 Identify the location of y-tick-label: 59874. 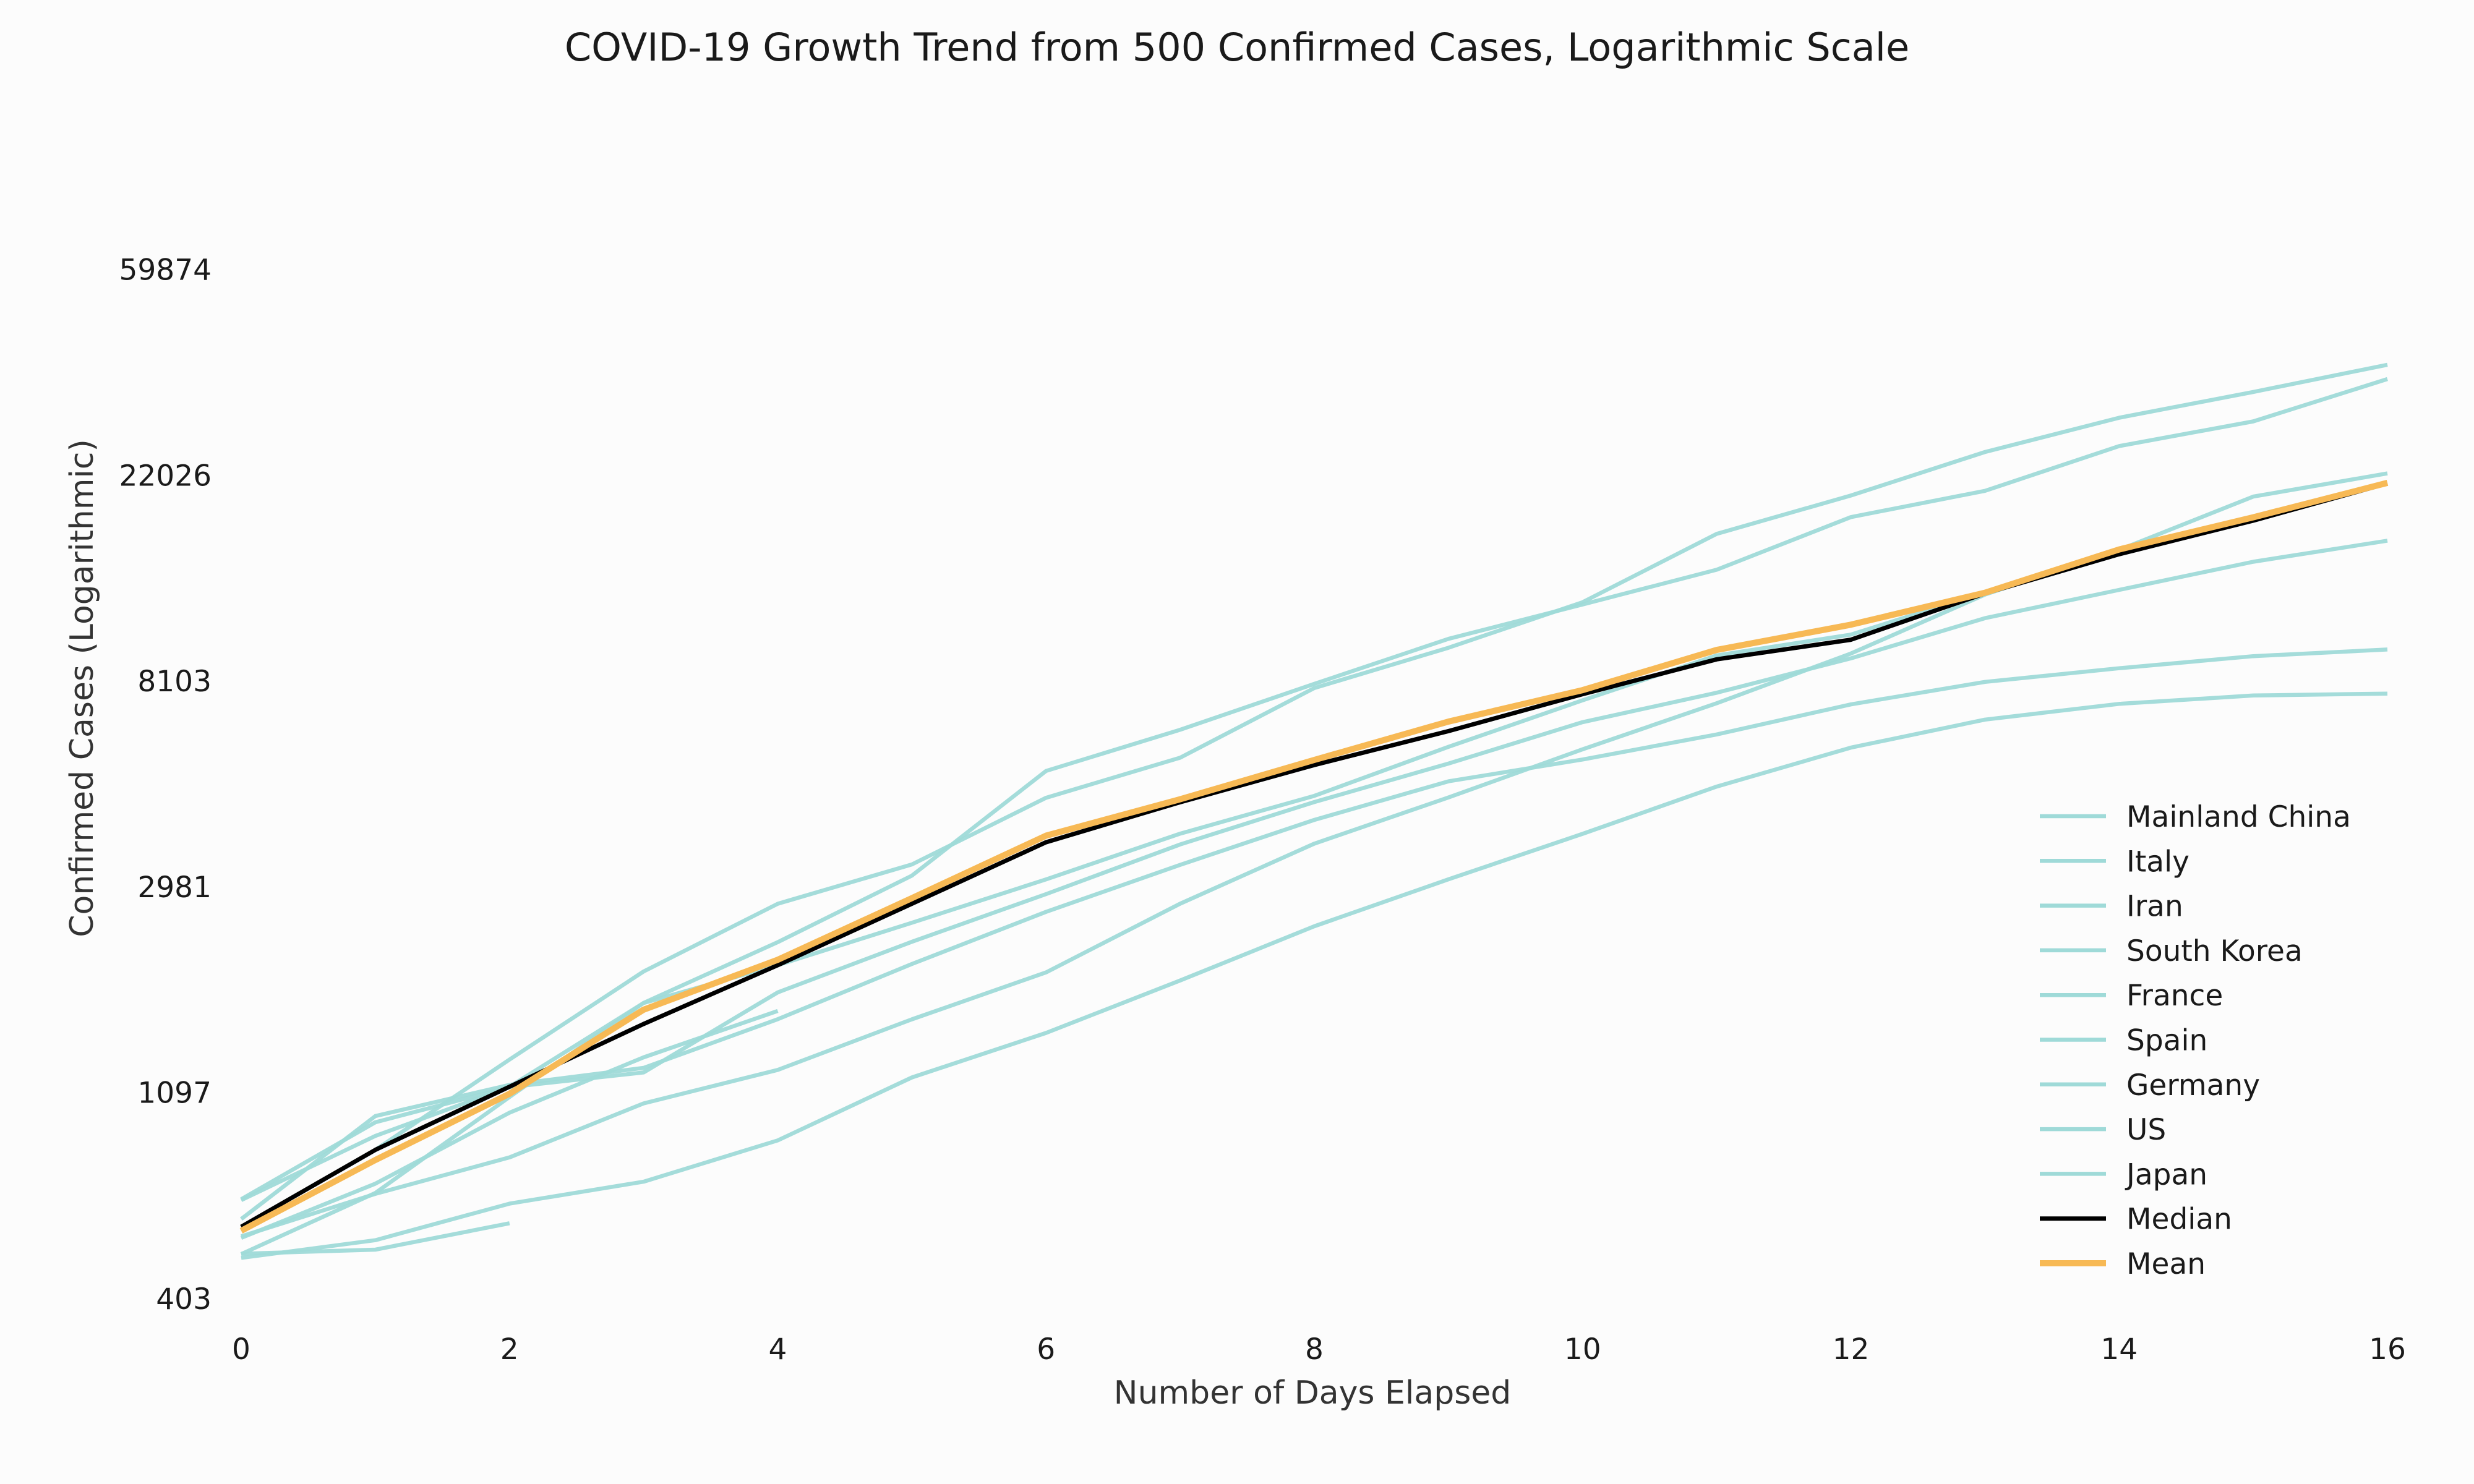
(165, 271).